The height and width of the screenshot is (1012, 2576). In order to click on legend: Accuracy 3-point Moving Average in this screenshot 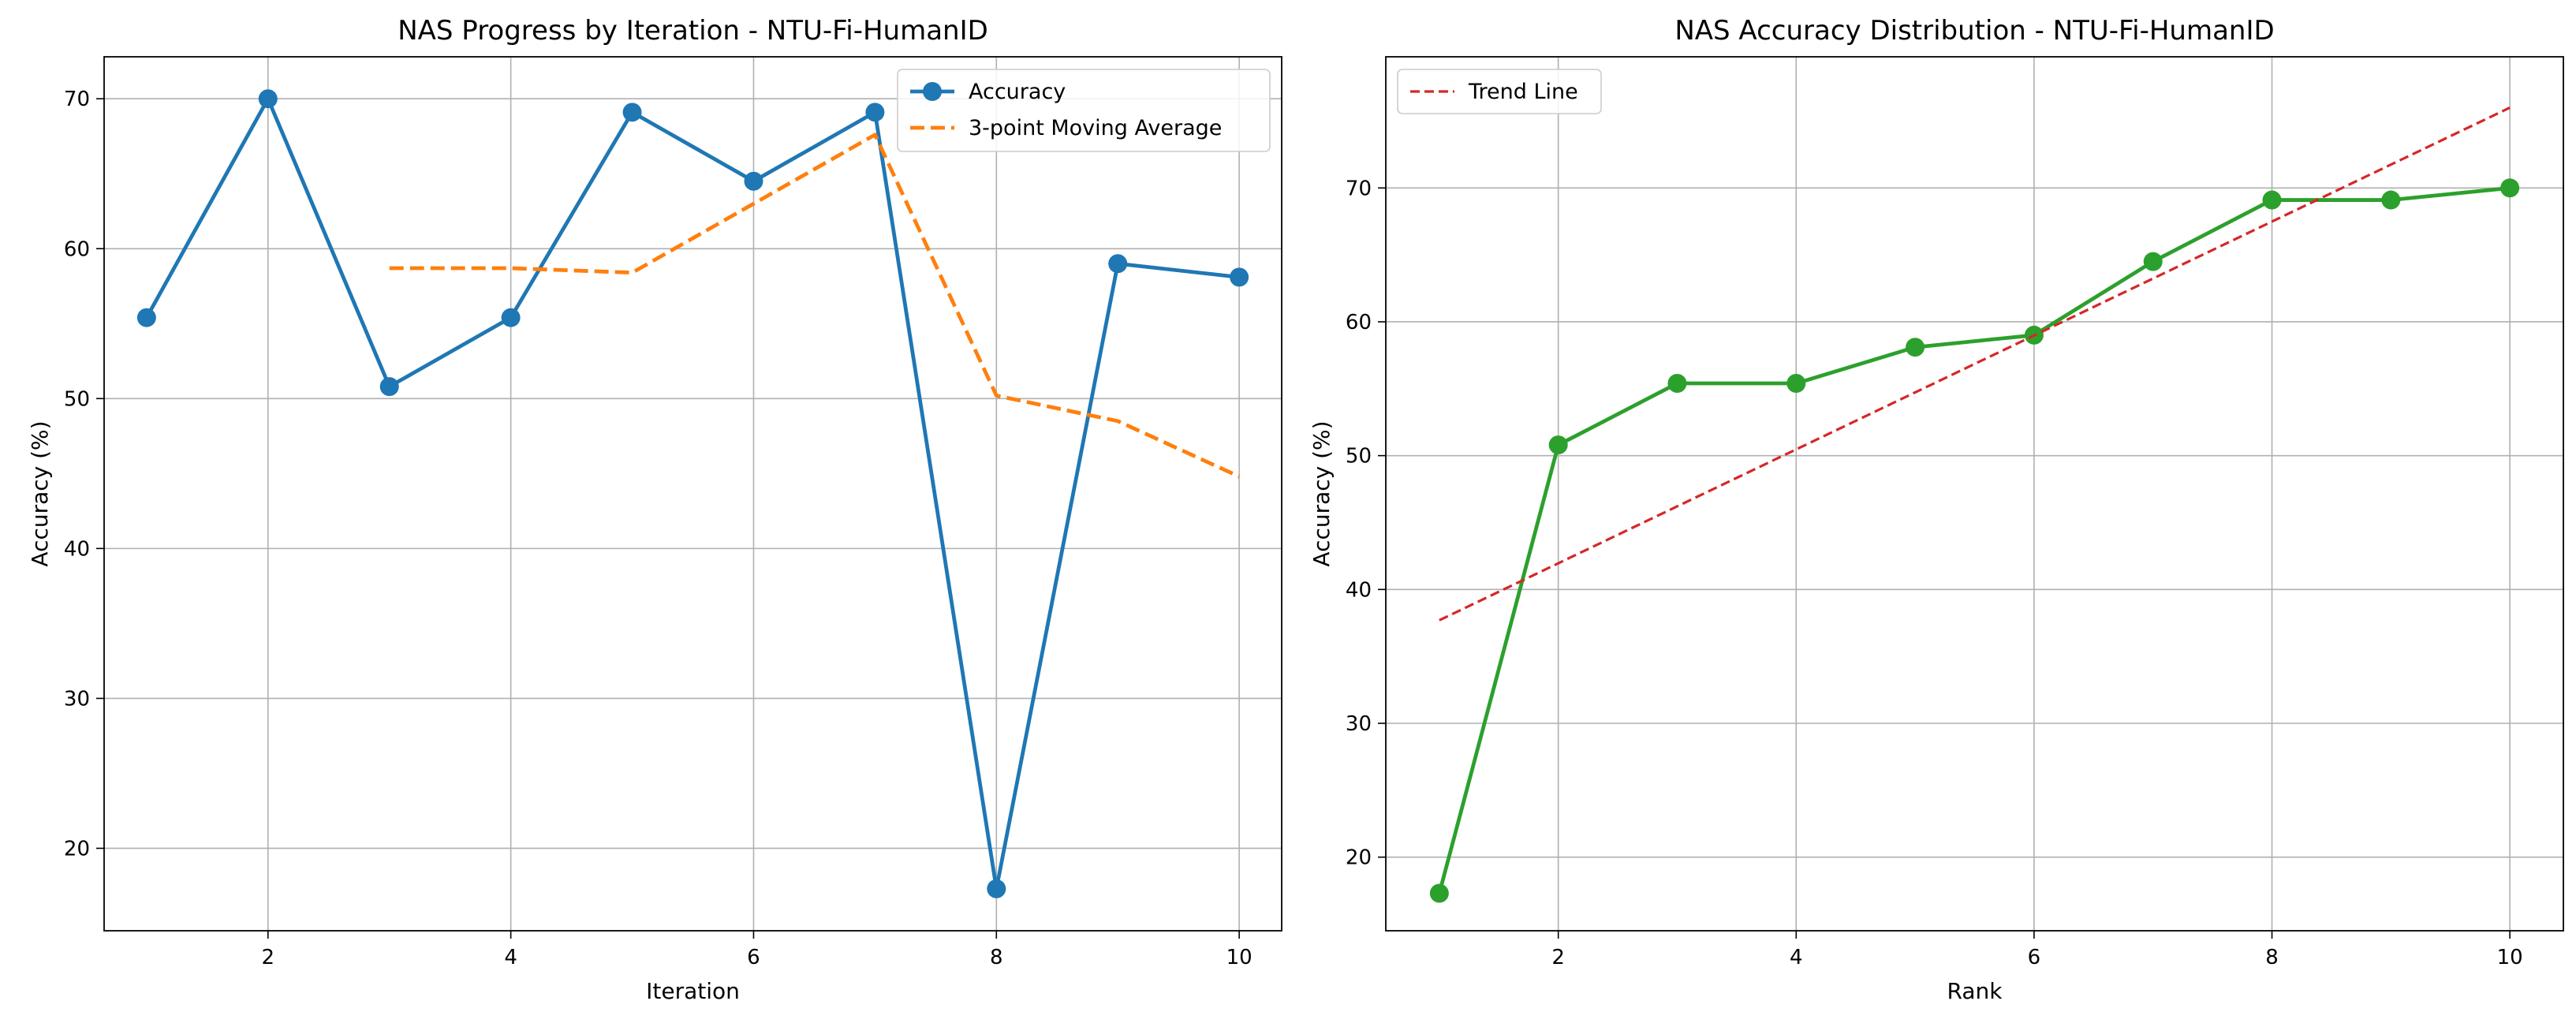, I will do `click(1084, 110)`.